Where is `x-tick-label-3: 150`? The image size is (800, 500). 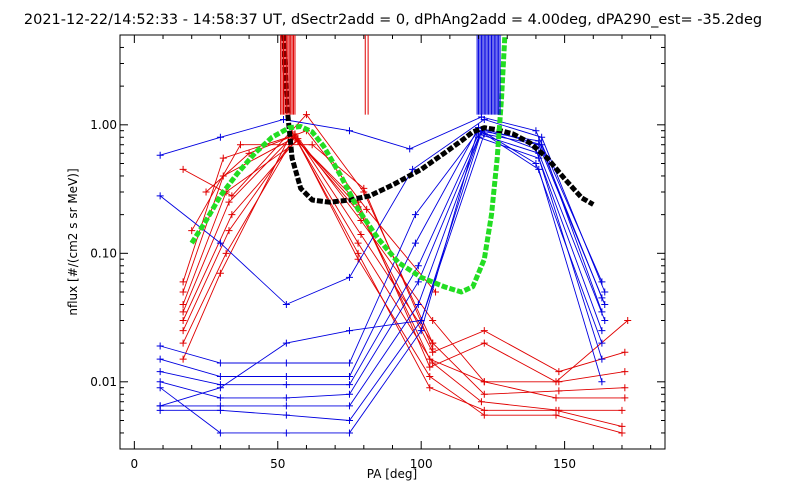
x-tick-label-3: 150 is located at coordinates (564, 464).